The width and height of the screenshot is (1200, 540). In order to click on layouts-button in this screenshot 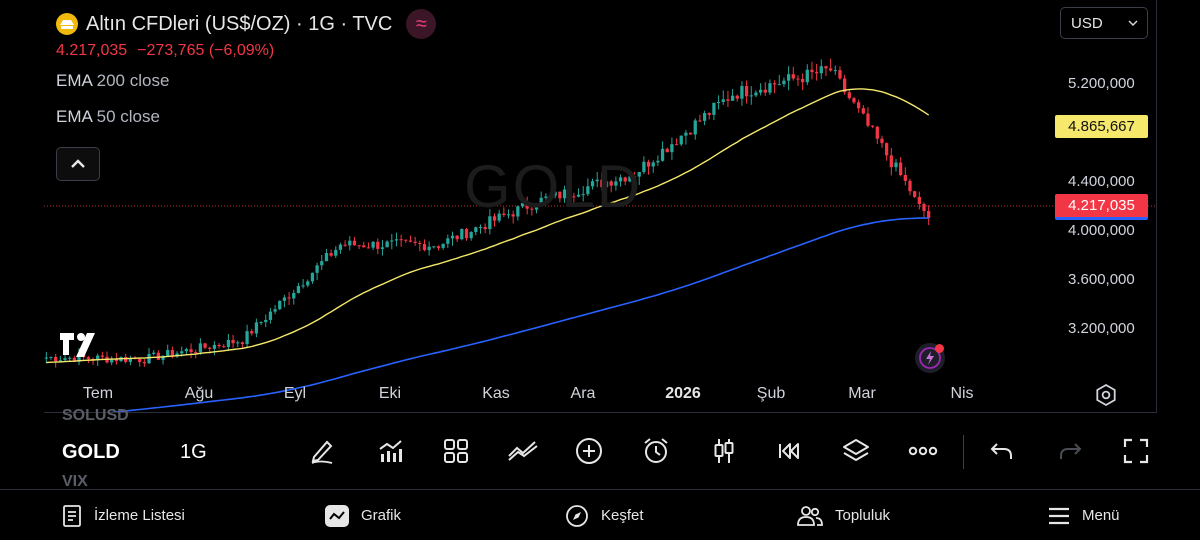, I will do `click(456, 451)`.